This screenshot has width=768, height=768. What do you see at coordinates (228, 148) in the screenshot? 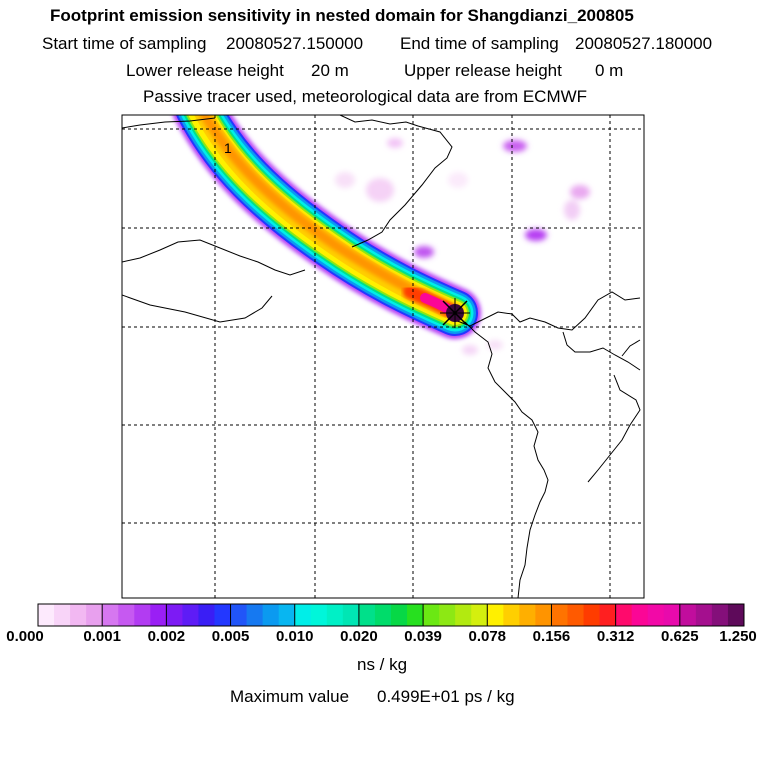
I see `plume-contour-label: 1` at bounding box center [228, 148].